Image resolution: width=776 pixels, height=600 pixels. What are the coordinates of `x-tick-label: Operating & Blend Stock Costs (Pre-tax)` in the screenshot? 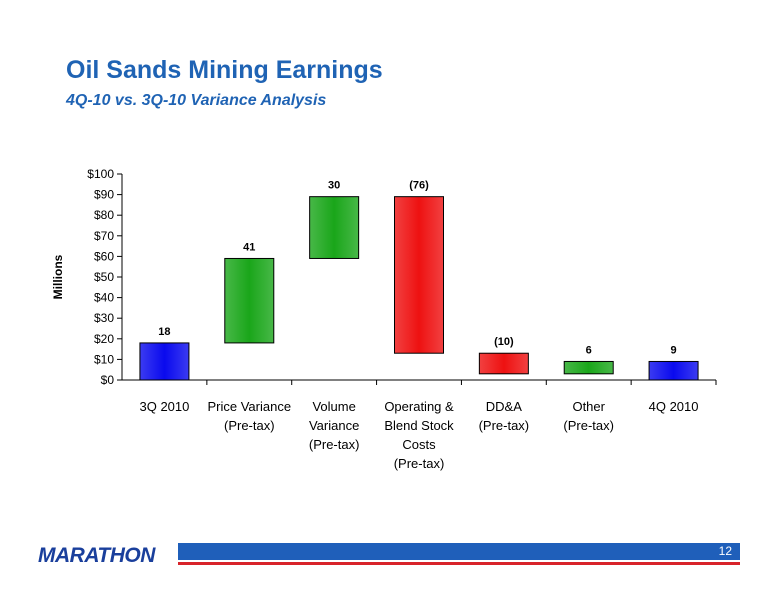 It's located at (419, 435).